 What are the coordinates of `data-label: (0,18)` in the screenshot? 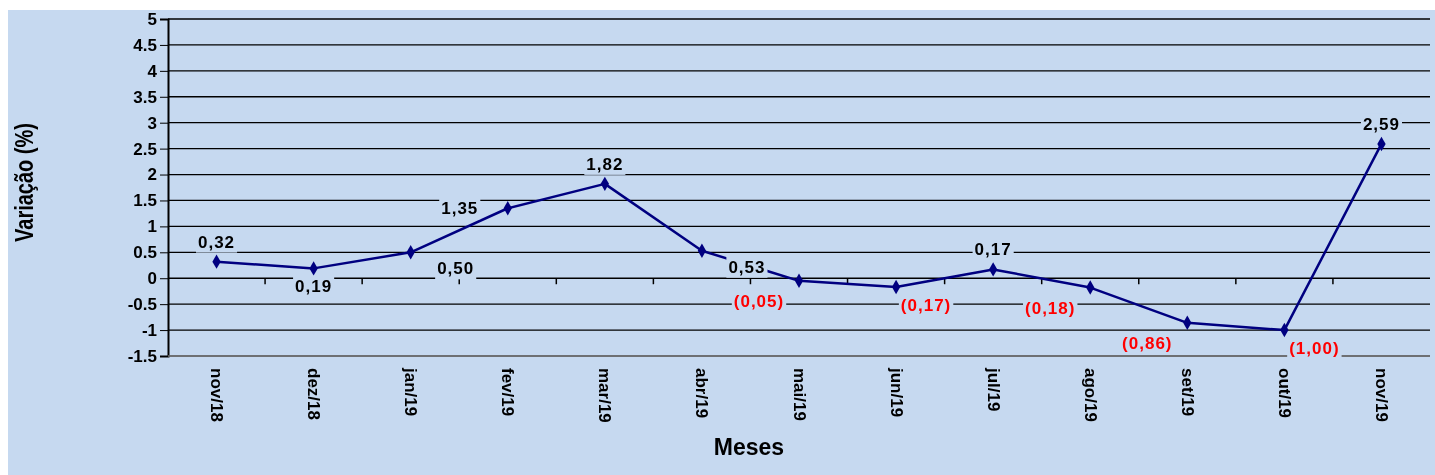 It's located at (1050, 308).